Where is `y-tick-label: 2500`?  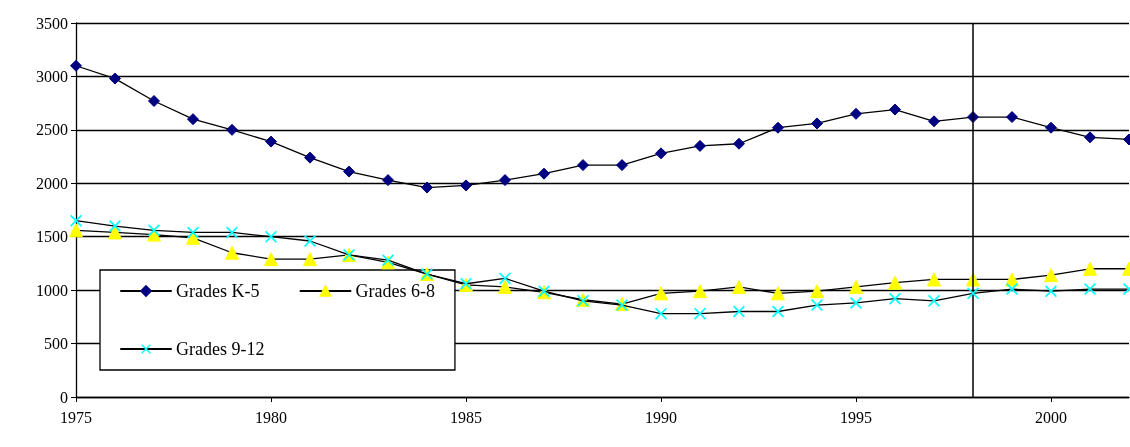
y-tick-label: 2500 is located at coordinates (52, 130).